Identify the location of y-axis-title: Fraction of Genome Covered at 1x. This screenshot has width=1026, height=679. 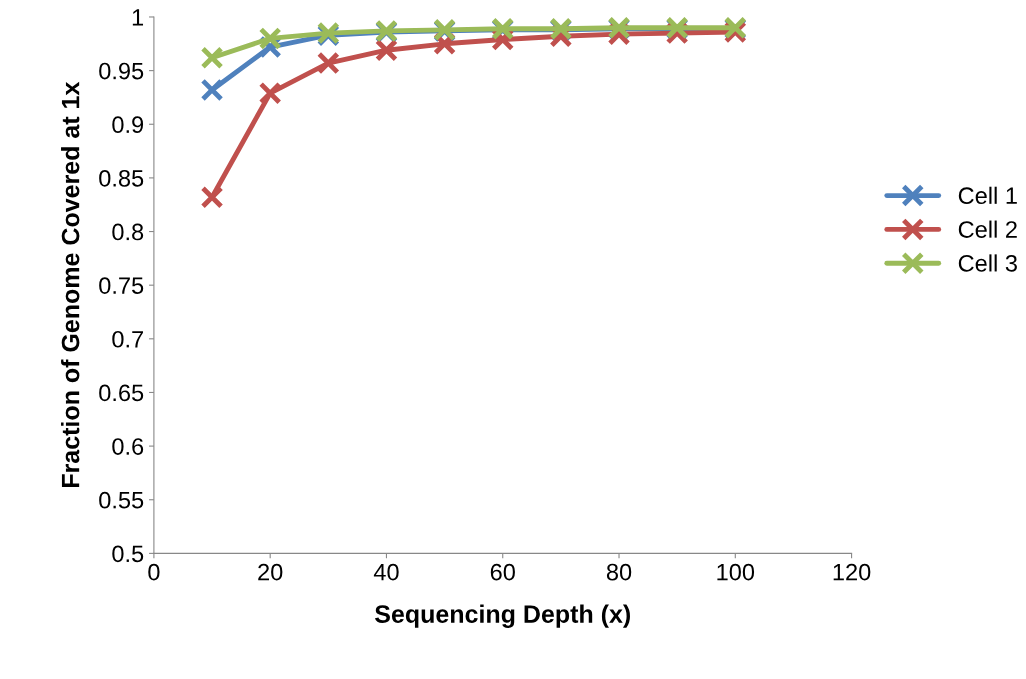
(70, 284).